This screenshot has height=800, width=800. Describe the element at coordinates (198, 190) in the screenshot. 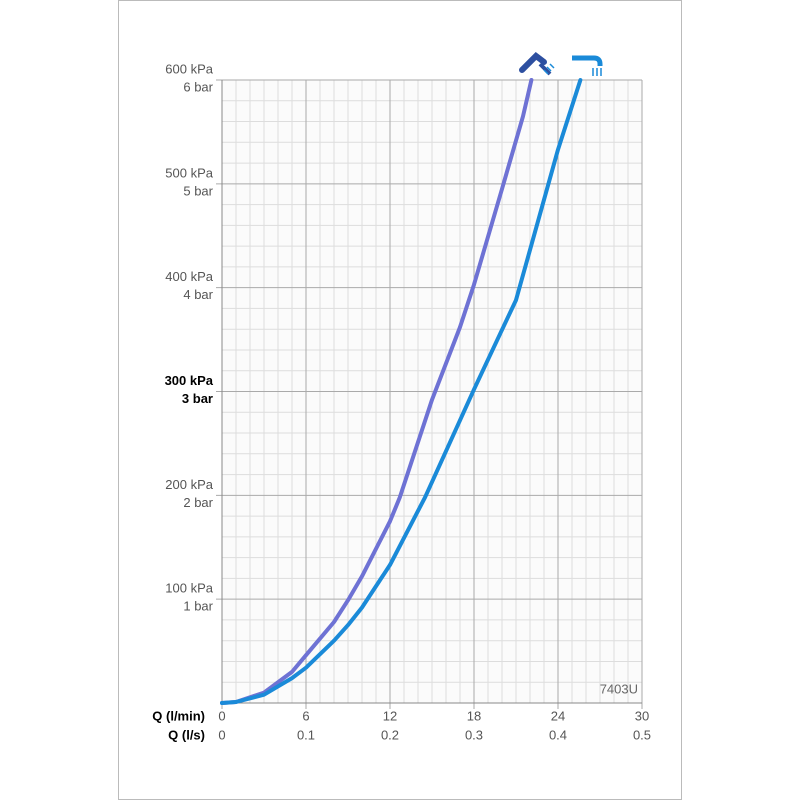

I see `y-bar-tick-label: 5 bar` at that location.